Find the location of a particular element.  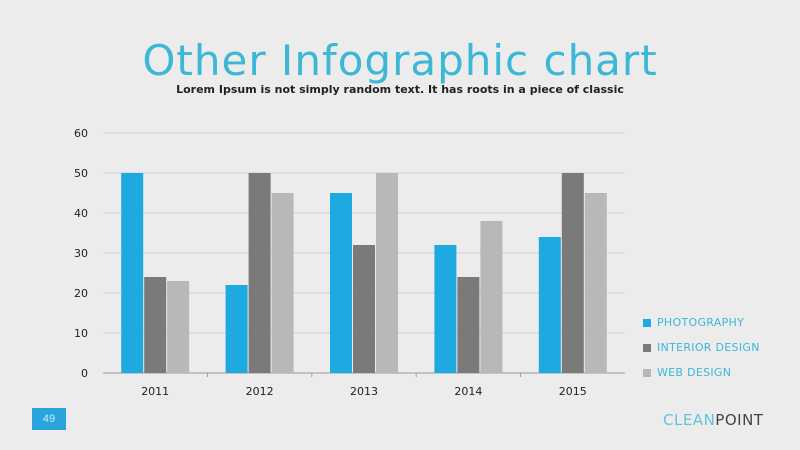

x-tick-label: 2011 is located at coordinates (155, 391).